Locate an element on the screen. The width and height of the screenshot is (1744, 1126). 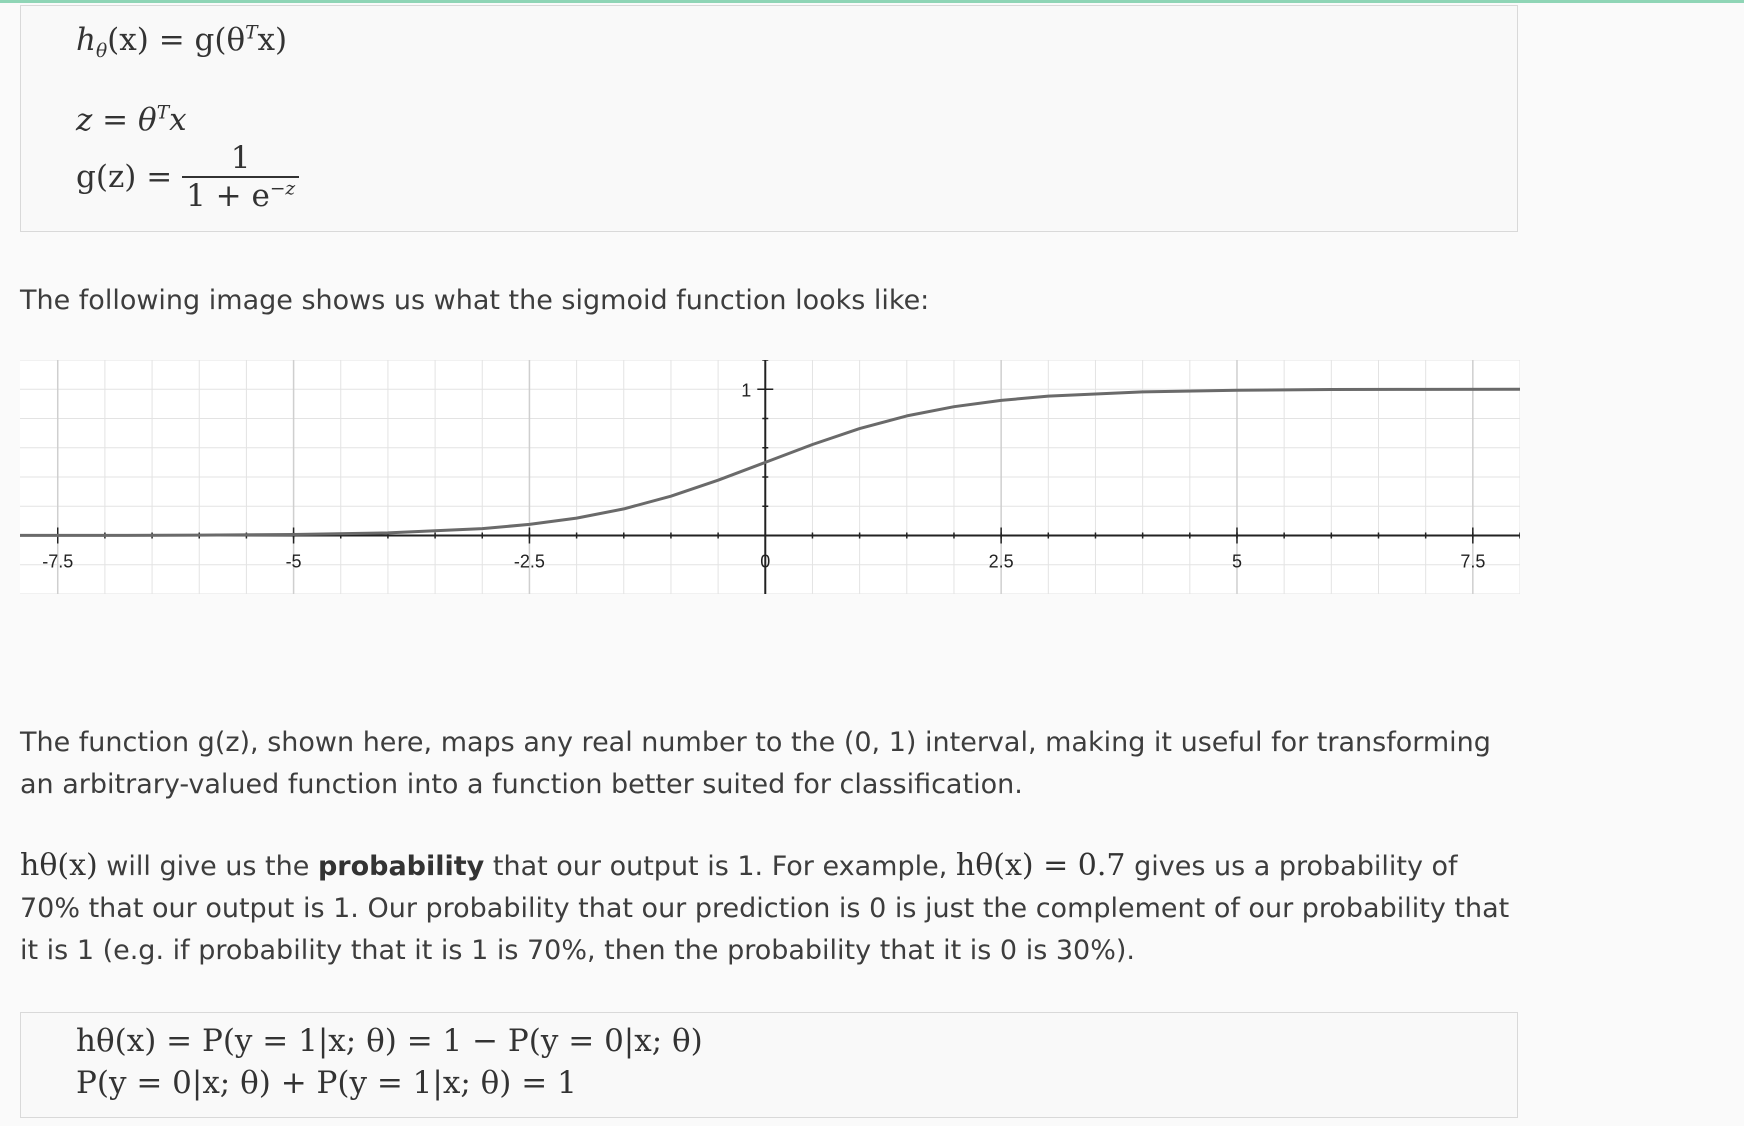
equation-g: g(z) = 1 1 + e−z is located at coordinates (188, 177).